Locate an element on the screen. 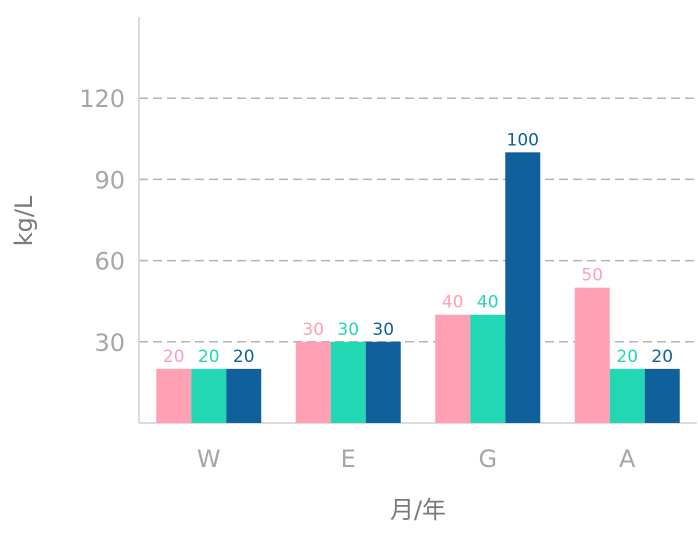  x-tick-label: G is located at coordinates (487, 459).